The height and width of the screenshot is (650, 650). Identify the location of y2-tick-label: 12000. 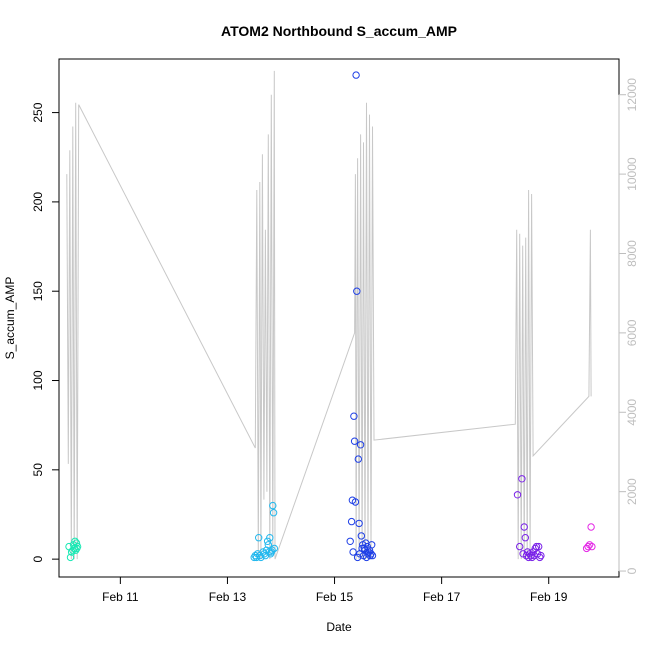
(632, 95).